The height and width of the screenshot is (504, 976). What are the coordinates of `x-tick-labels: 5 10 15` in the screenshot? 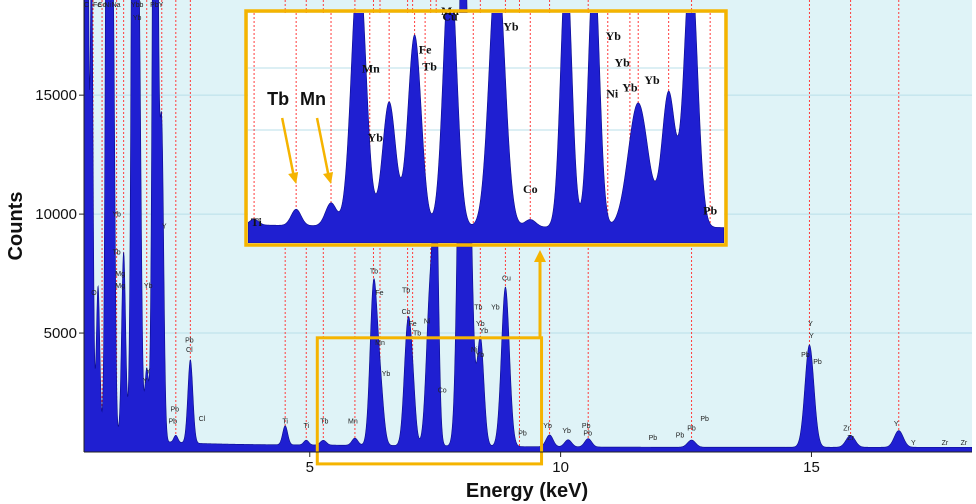 It's located at (563, 464).